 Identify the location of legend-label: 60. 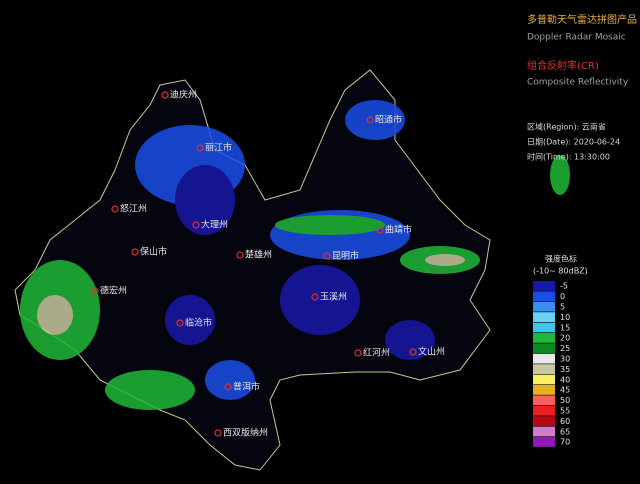
(565, 421).